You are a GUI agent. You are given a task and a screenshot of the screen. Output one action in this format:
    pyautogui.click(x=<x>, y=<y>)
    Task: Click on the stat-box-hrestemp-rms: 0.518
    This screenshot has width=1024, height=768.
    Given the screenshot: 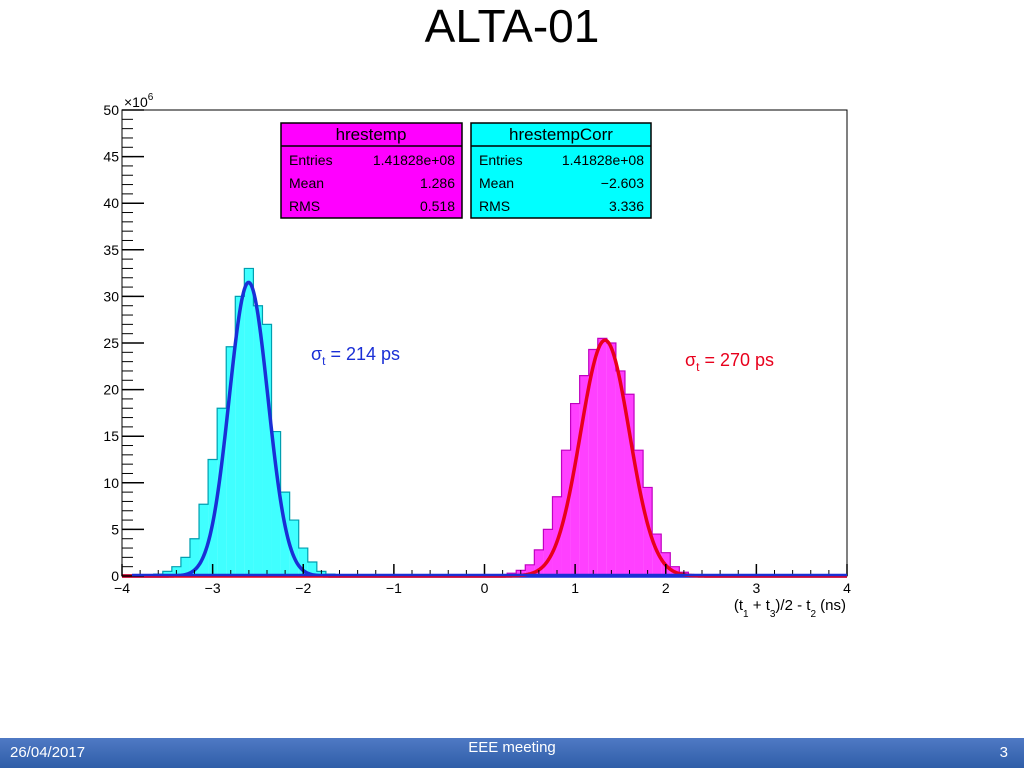 What is the action you would take?
    pyautogui.click(x=437, y=206)
    